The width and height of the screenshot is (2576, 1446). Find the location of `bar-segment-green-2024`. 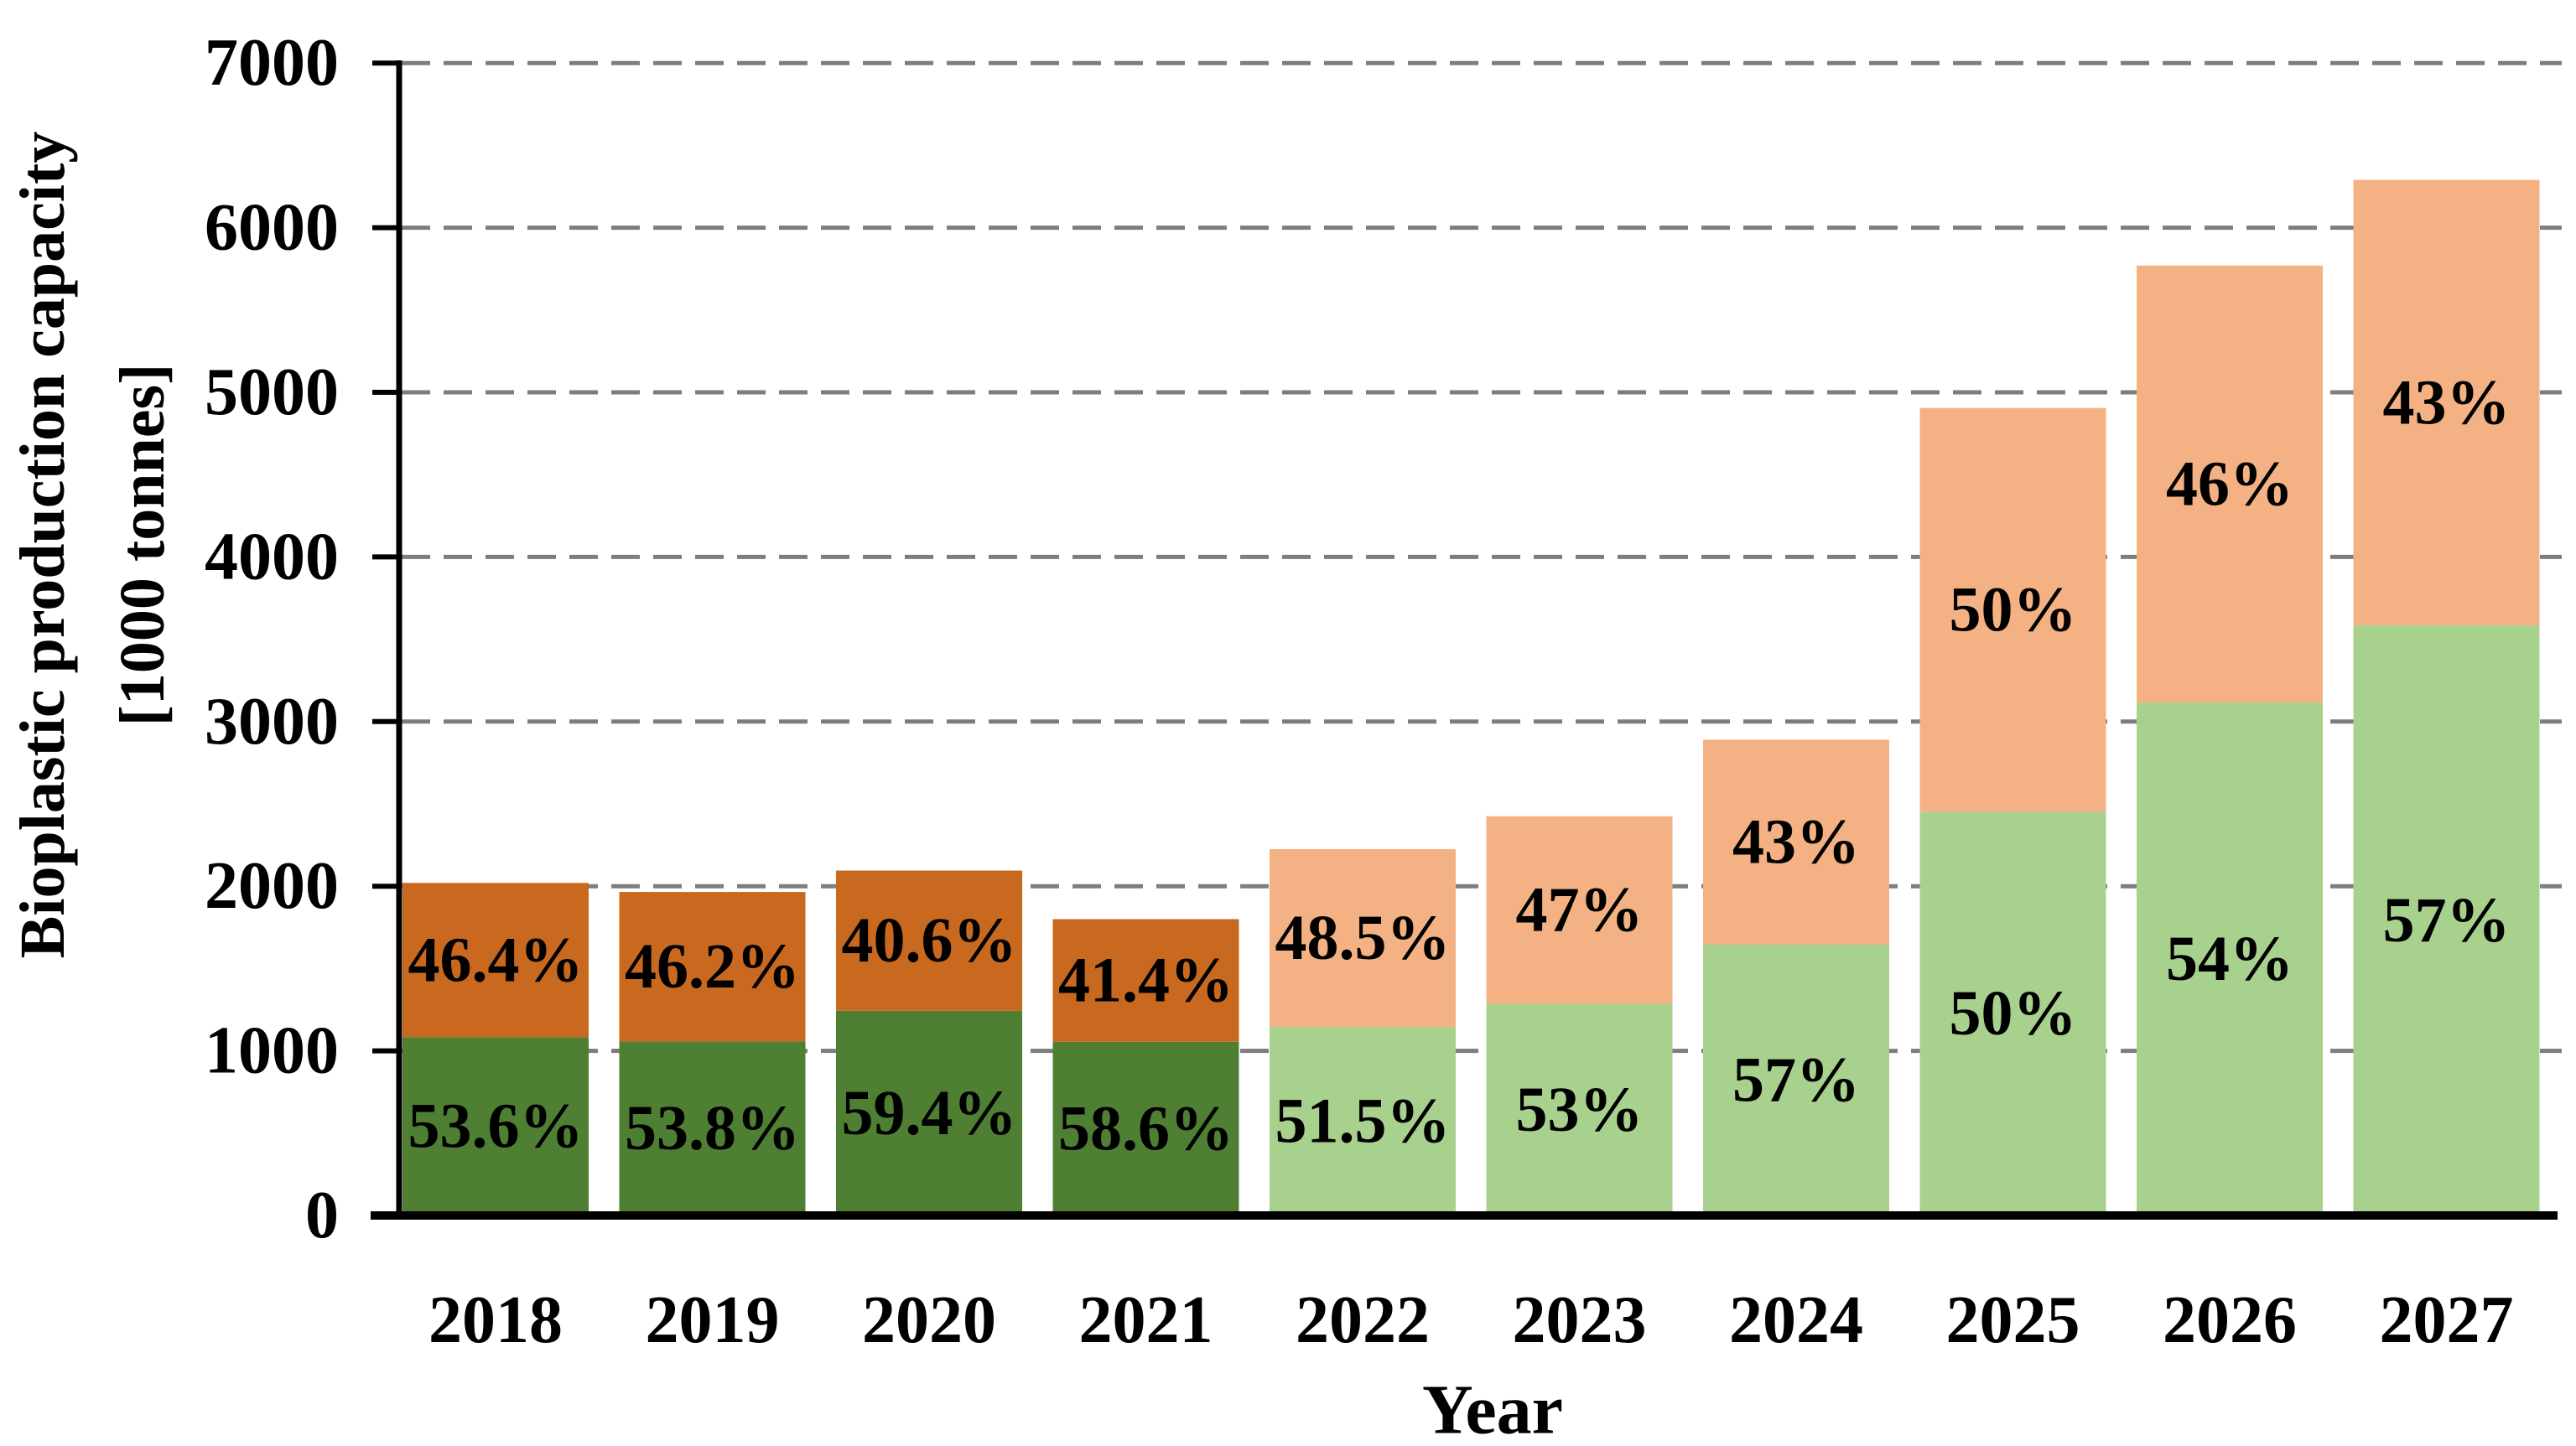

bar-segment-green-2024 is located at coordinates (1796, 1079).